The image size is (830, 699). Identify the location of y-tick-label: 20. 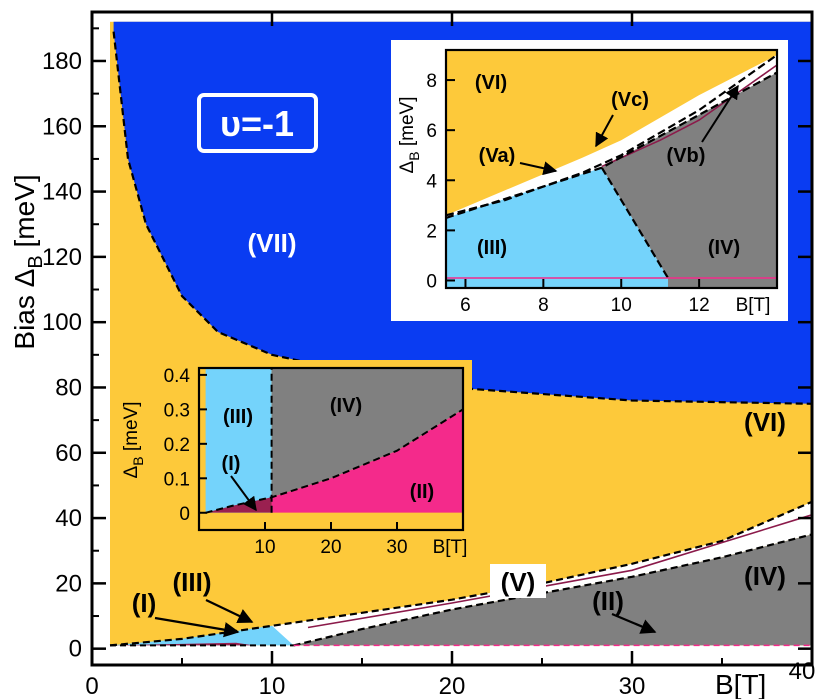
(68, 583).